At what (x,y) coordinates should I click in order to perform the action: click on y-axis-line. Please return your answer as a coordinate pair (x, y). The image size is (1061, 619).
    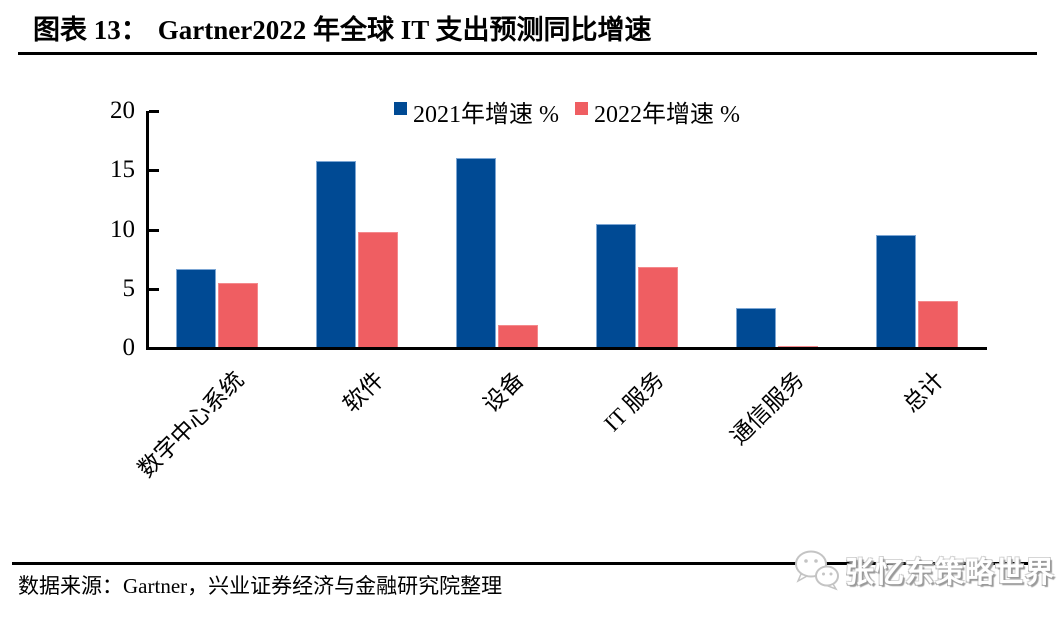
    Looking at the image, I should click on (147, 230).